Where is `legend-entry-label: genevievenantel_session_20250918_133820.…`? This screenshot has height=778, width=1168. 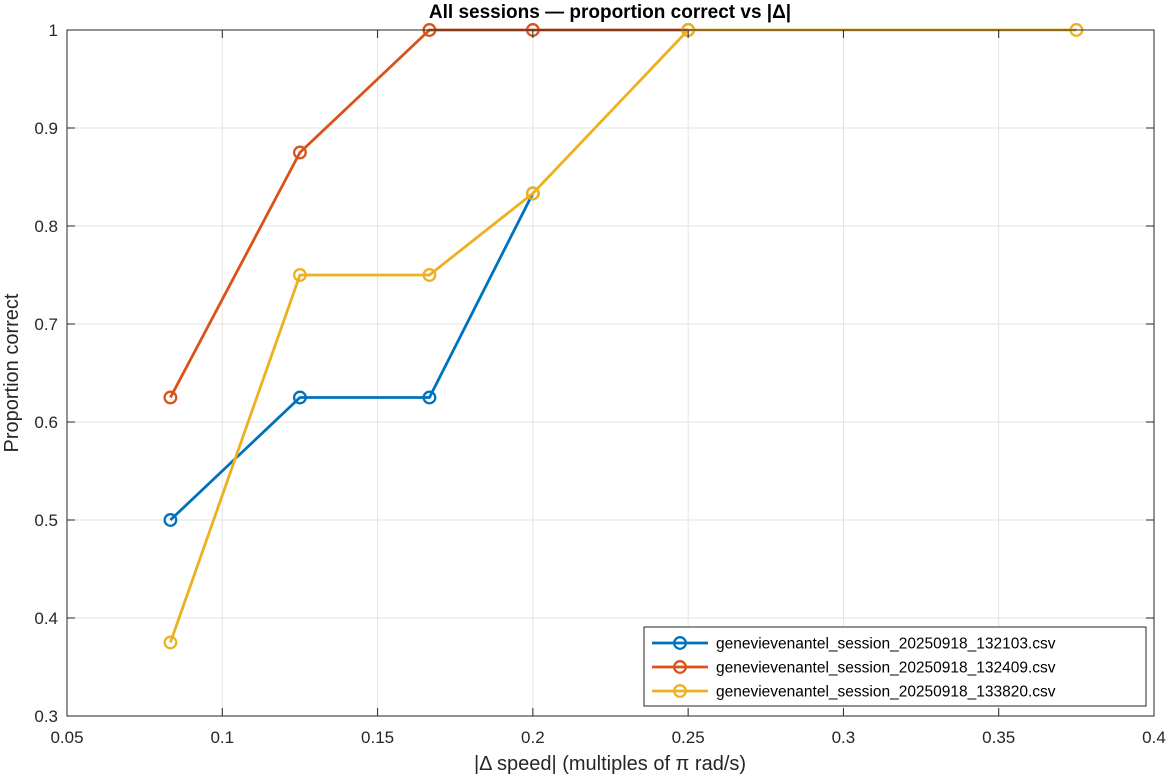
legend-entry-label: genevievenantel_session_20250918_133820.… is located at coordinates (886, 692).